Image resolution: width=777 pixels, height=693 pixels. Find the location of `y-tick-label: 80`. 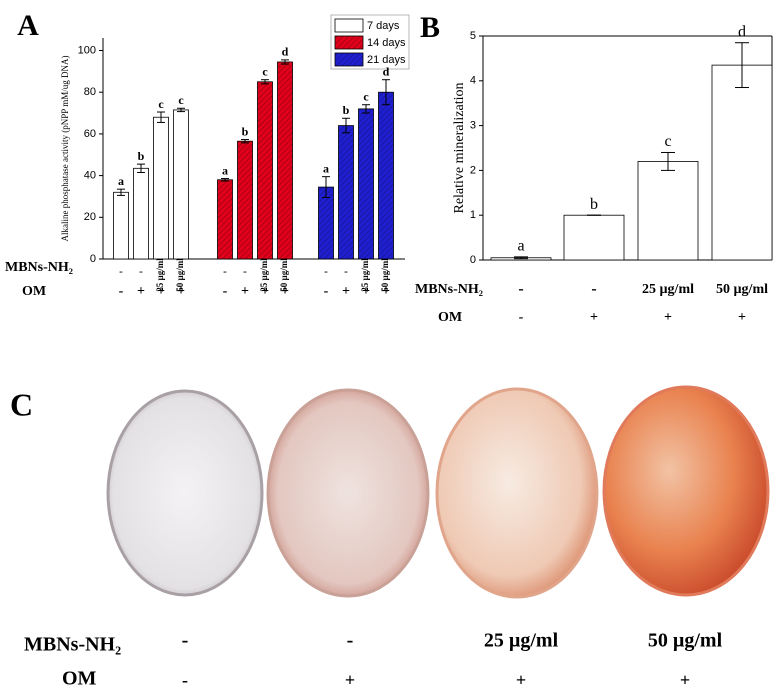

y-tick-label: 80 is located at coordinates (90, 92).